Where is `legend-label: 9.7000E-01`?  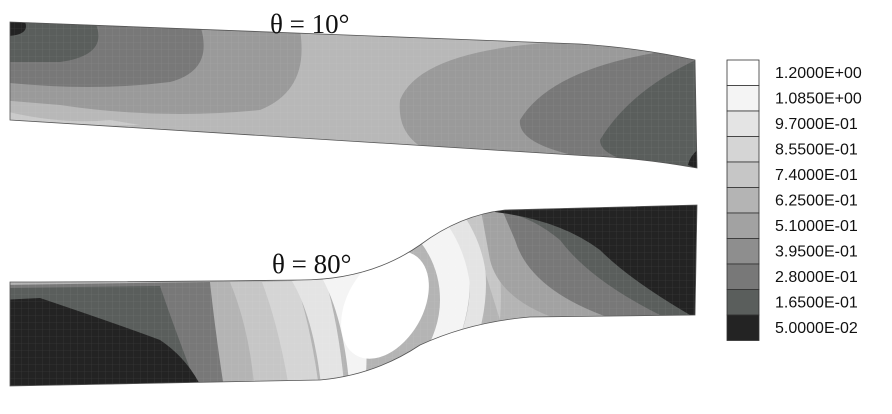
legend-label: 9.7000E-01 is located at coordinates (816, 124).